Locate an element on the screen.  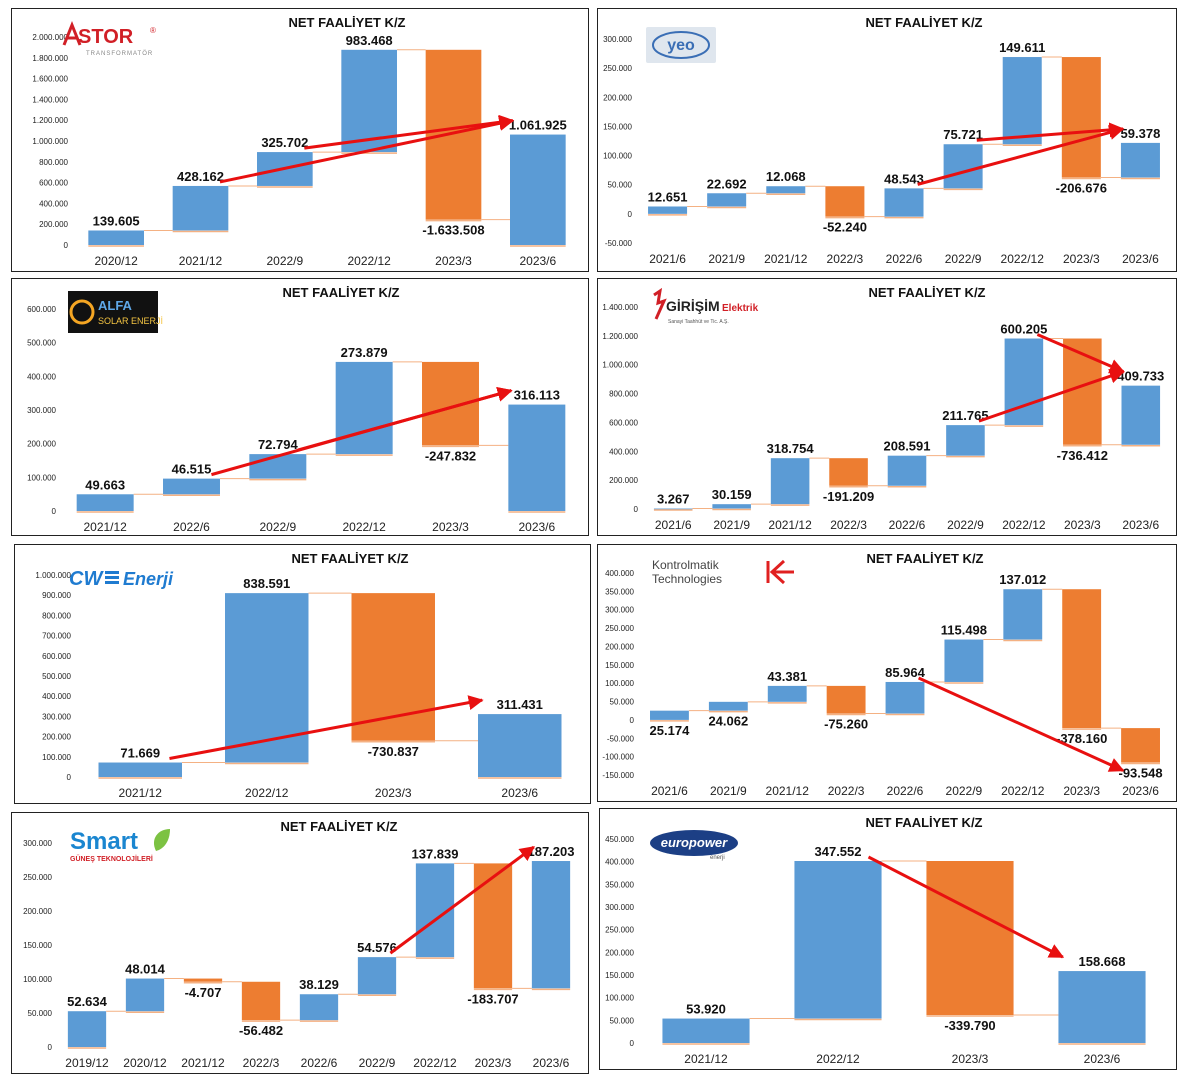
bar-2022/6 is located at coordinates (904, 202).